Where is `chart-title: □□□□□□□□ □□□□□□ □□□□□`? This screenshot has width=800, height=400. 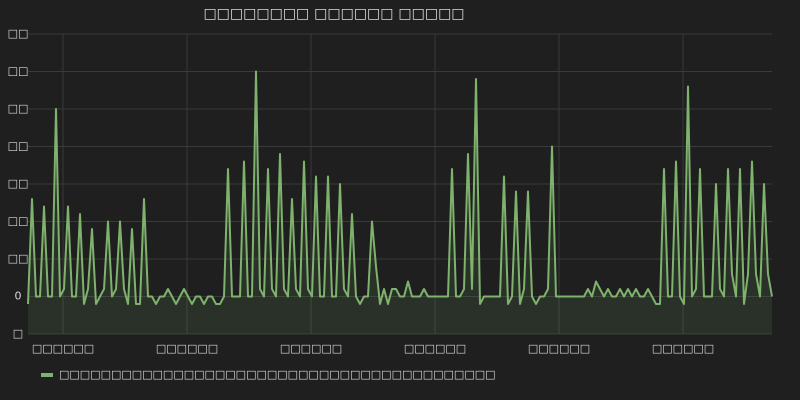 chart-title: □□□□□□□□ □□□□□□ □□□□□ is located at coordinates (333, 14).